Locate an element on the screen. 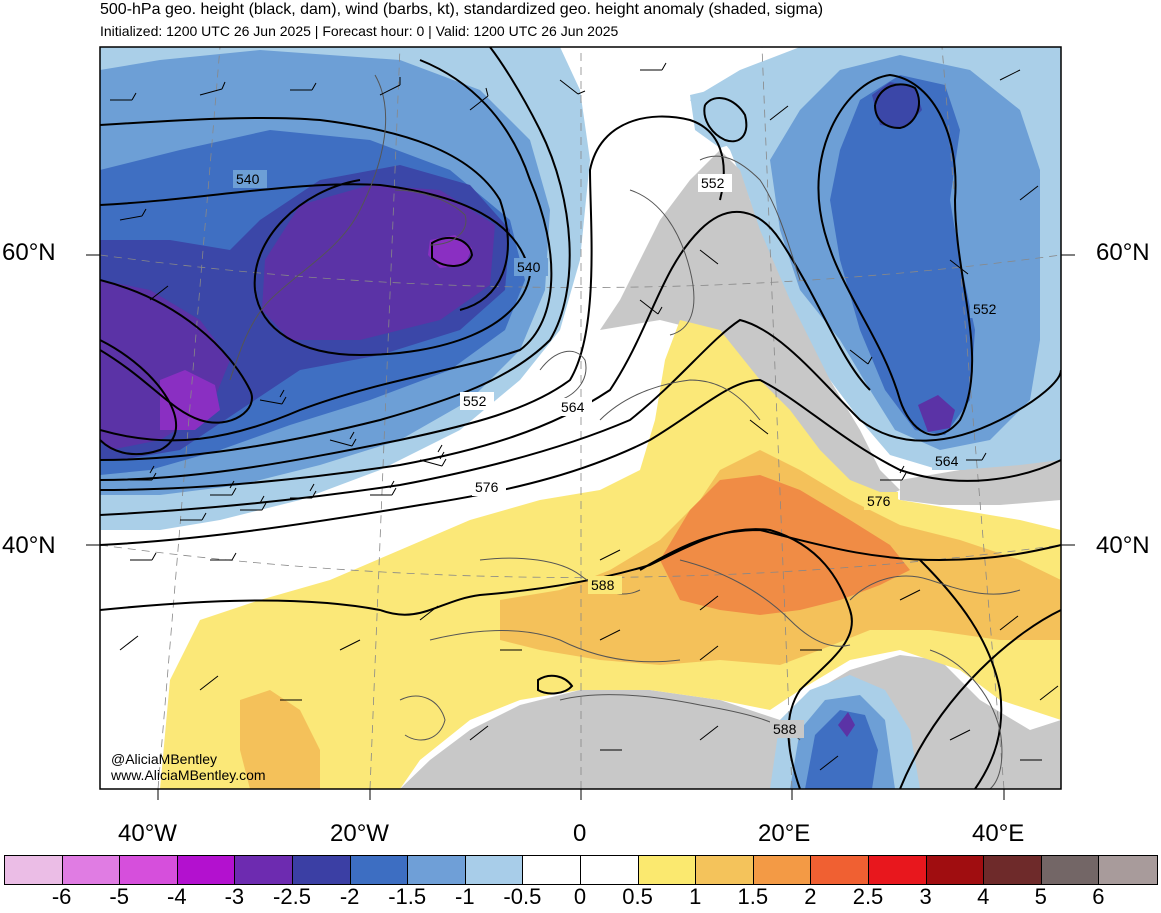 The width and height of the screenshot is (1161, 913). contour-label-540-a: 540 is located at coordinates (248, 179).